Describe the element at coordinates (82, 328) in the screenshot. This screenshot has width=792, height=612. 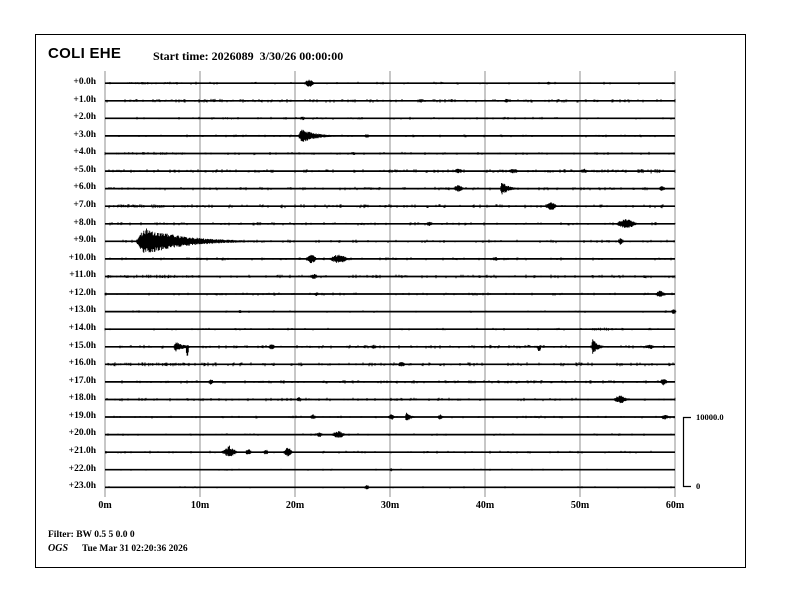
I see `hour-label: +14.0h` at that location.